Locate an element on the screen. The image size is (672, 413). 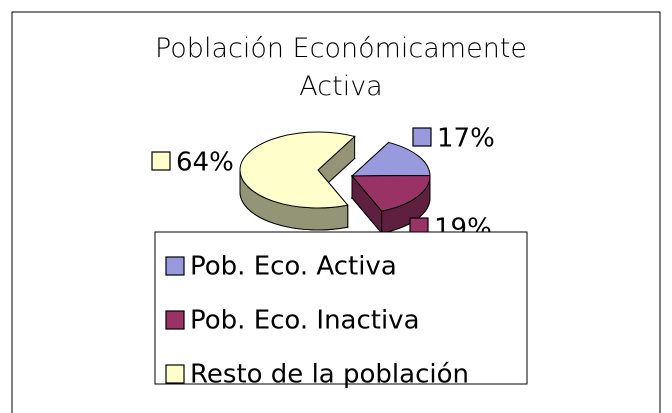
chart-title: Población Económicamente Activa is located at coordinates (341, 67).